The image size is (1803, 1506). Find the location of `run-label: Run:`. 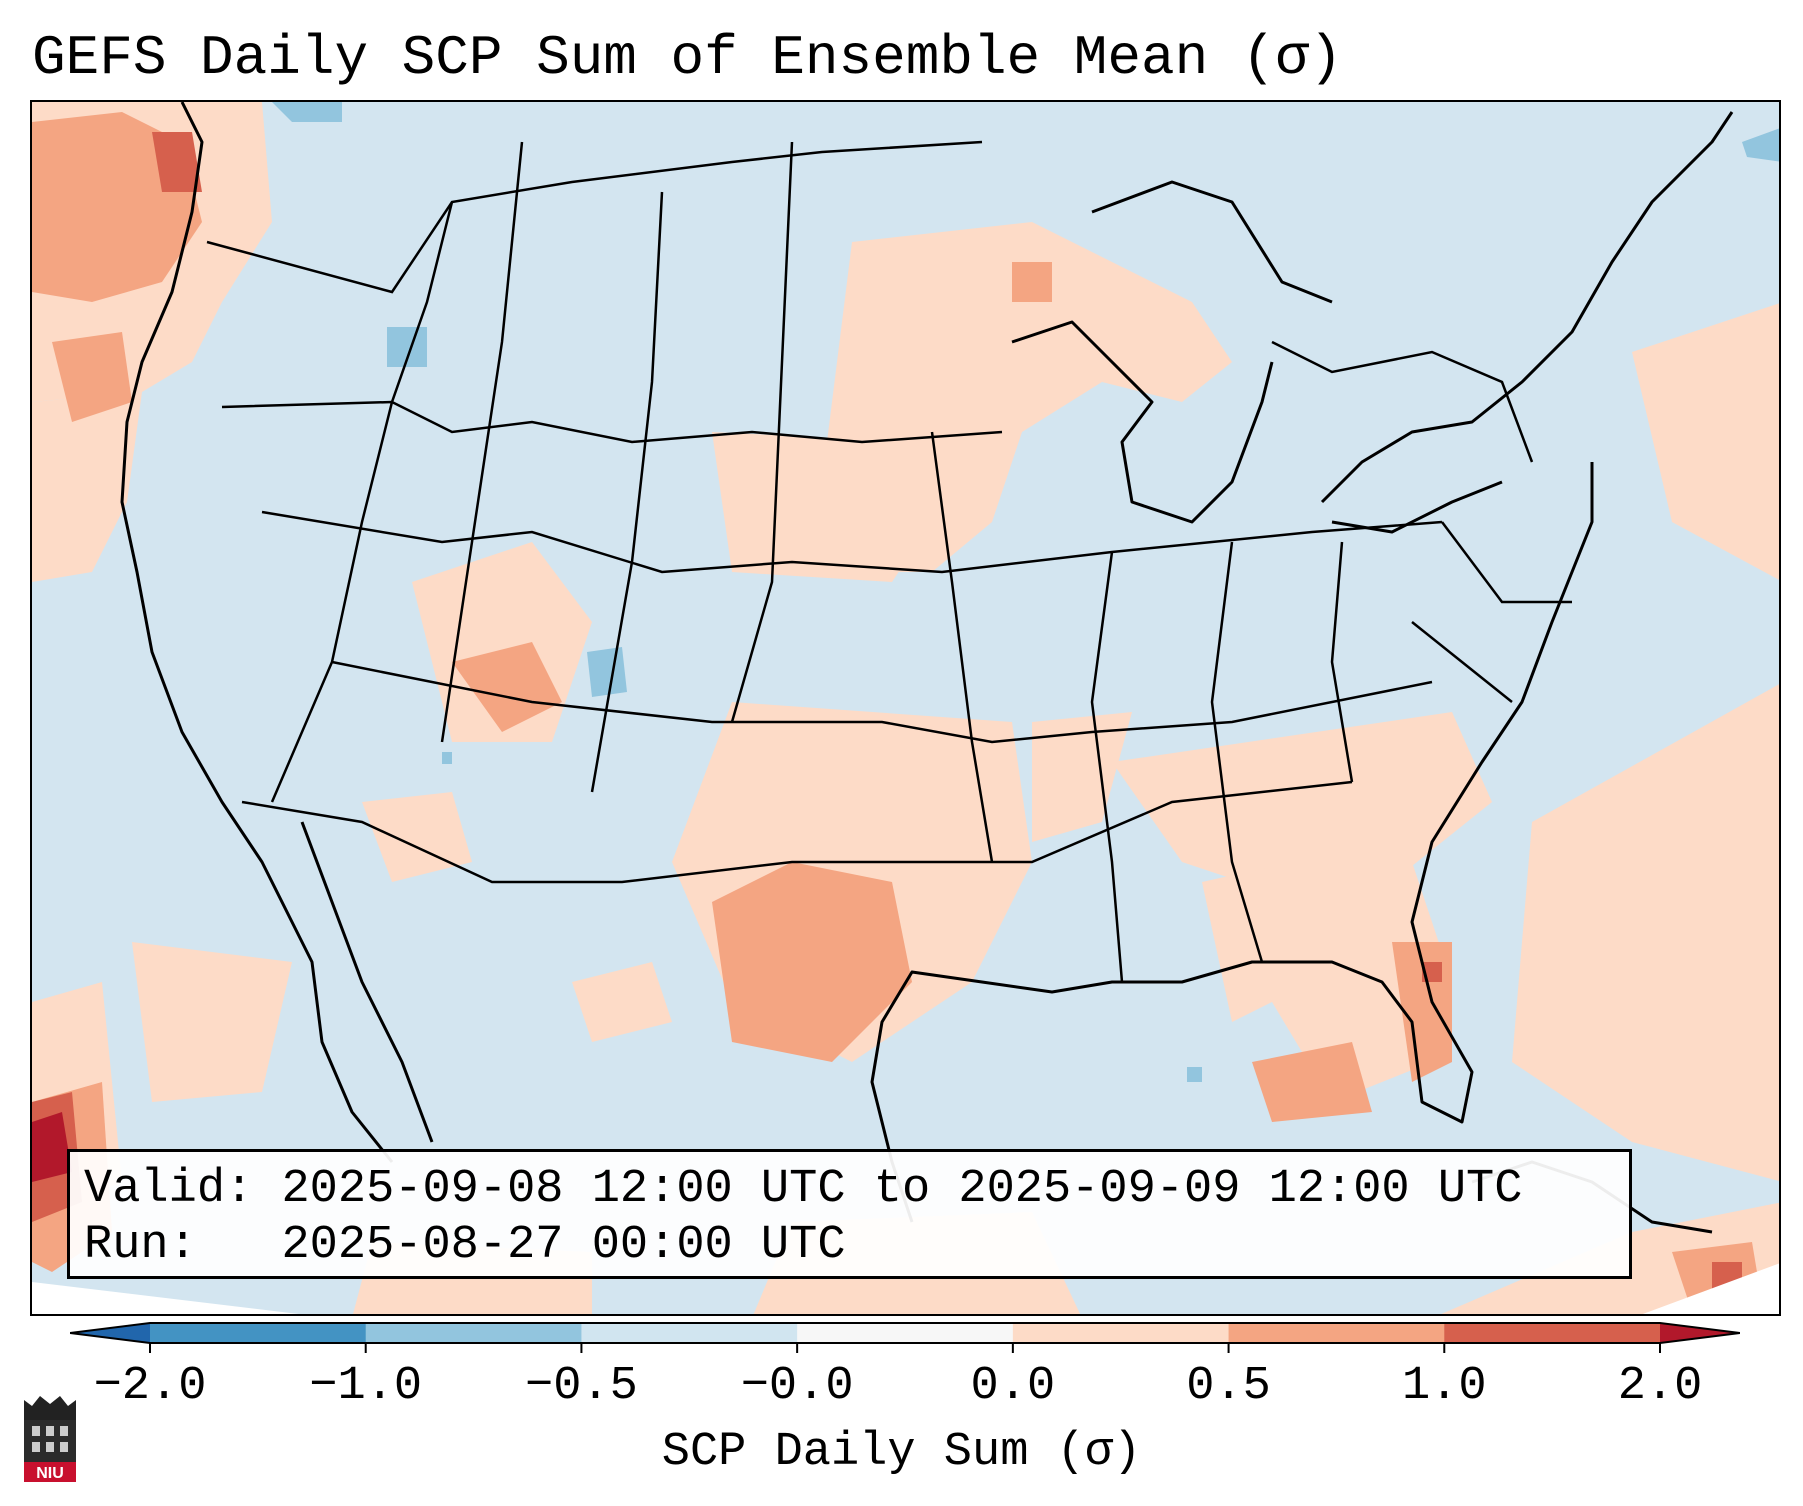

run-label: Run: is located at coordinates (140, 1245).